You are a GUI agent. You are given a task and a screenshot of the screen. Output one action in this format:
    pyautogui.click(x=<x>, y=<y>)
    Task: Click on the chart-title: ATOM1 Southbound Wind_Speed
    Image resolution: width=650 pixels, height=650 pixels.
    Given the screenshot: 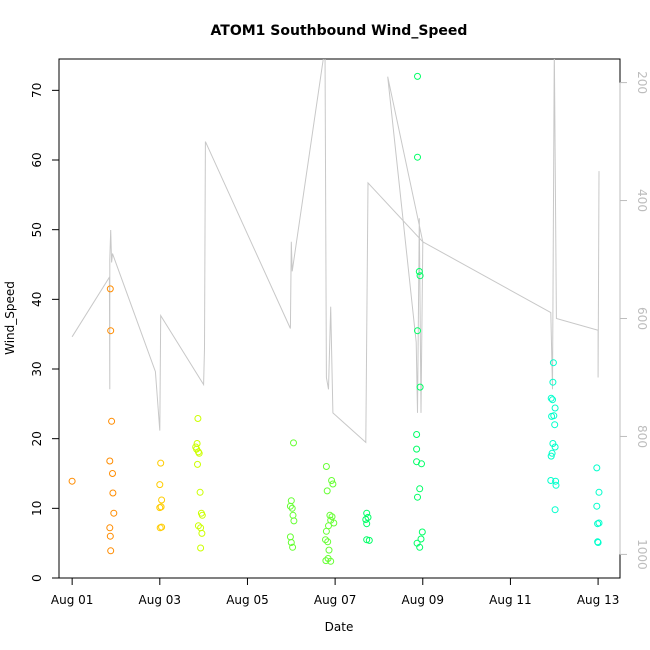 What is the action you would take?
    pyautogui.click(x=339, y=31)
    